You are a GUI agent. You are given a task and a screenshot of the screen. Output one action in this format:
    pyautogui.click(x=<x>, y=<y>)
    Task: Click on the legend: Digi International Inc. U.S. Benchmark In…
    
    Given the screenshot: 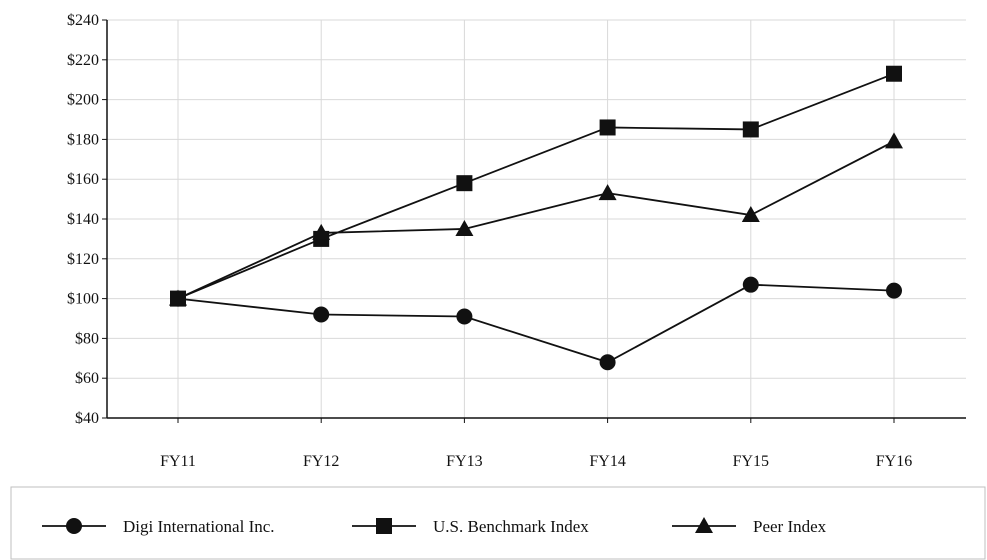 What is the action you would take?
    pyautogui.click(x=498, y=523)
    